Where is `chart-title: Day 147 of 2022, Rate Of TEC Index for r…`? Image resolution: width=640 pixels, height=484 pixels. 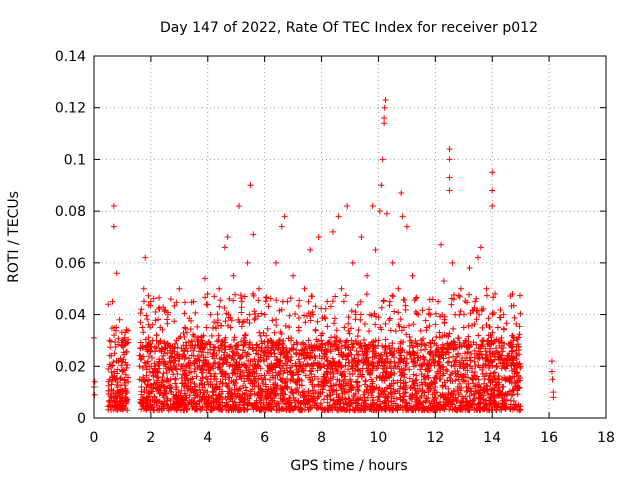
chart-title: Day 147 of 2022, Rate Of TEC Index for r… is located at coordinates (349, 28).